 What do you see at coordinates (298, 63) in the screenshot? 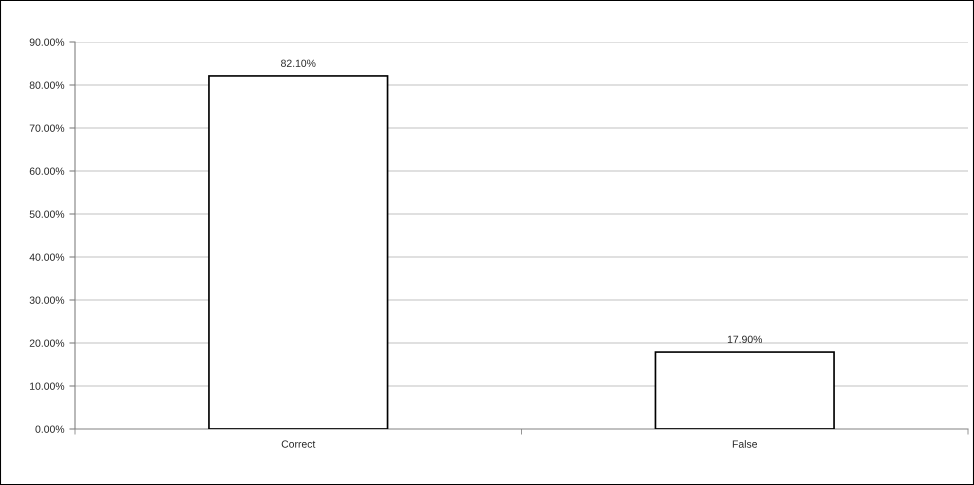
I see `data-label: 82.10%` at bounding box center [298, 63].